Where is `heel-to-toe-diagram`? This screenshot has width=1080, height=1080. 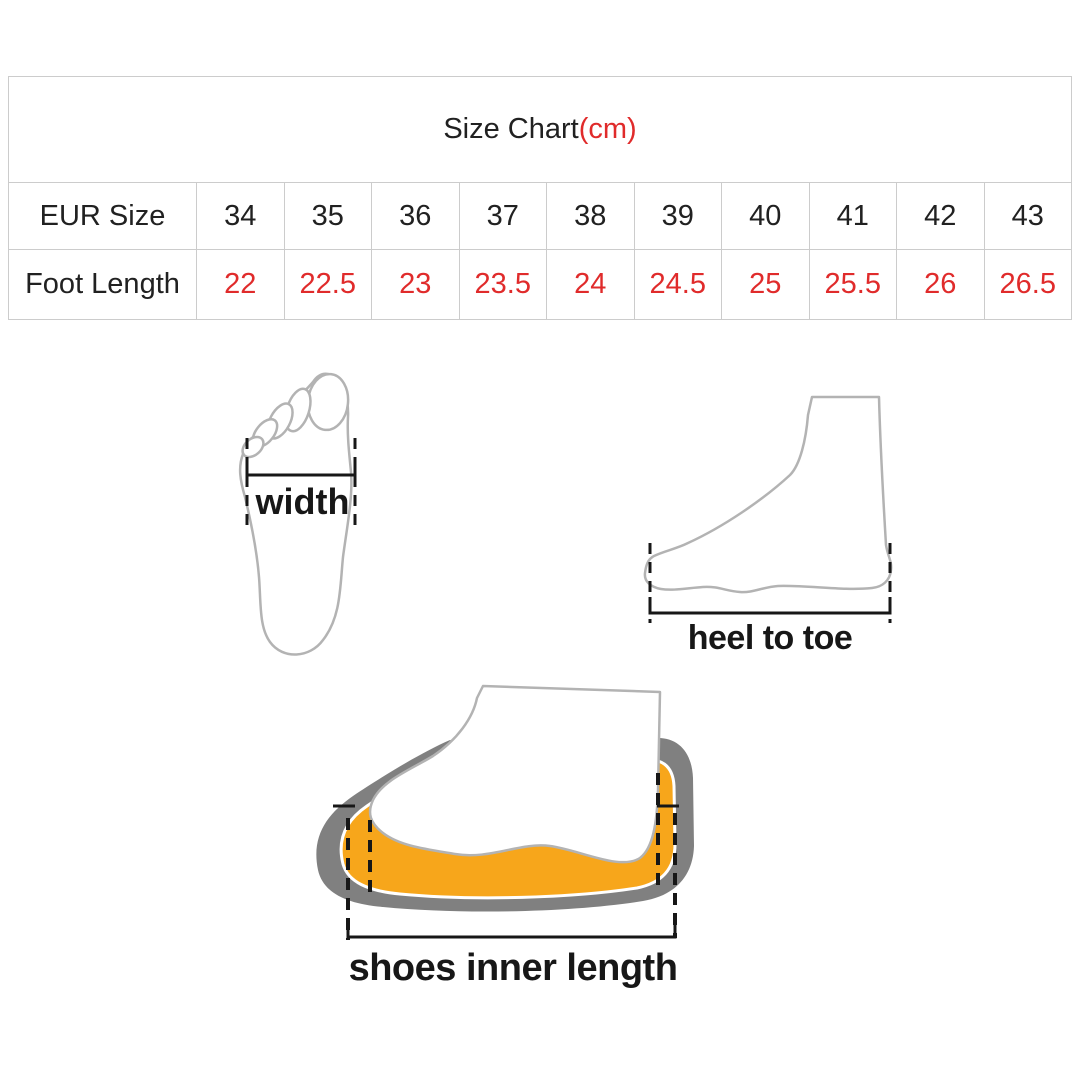
heel-to-toe-diagram is located at coordinates (768, 510).